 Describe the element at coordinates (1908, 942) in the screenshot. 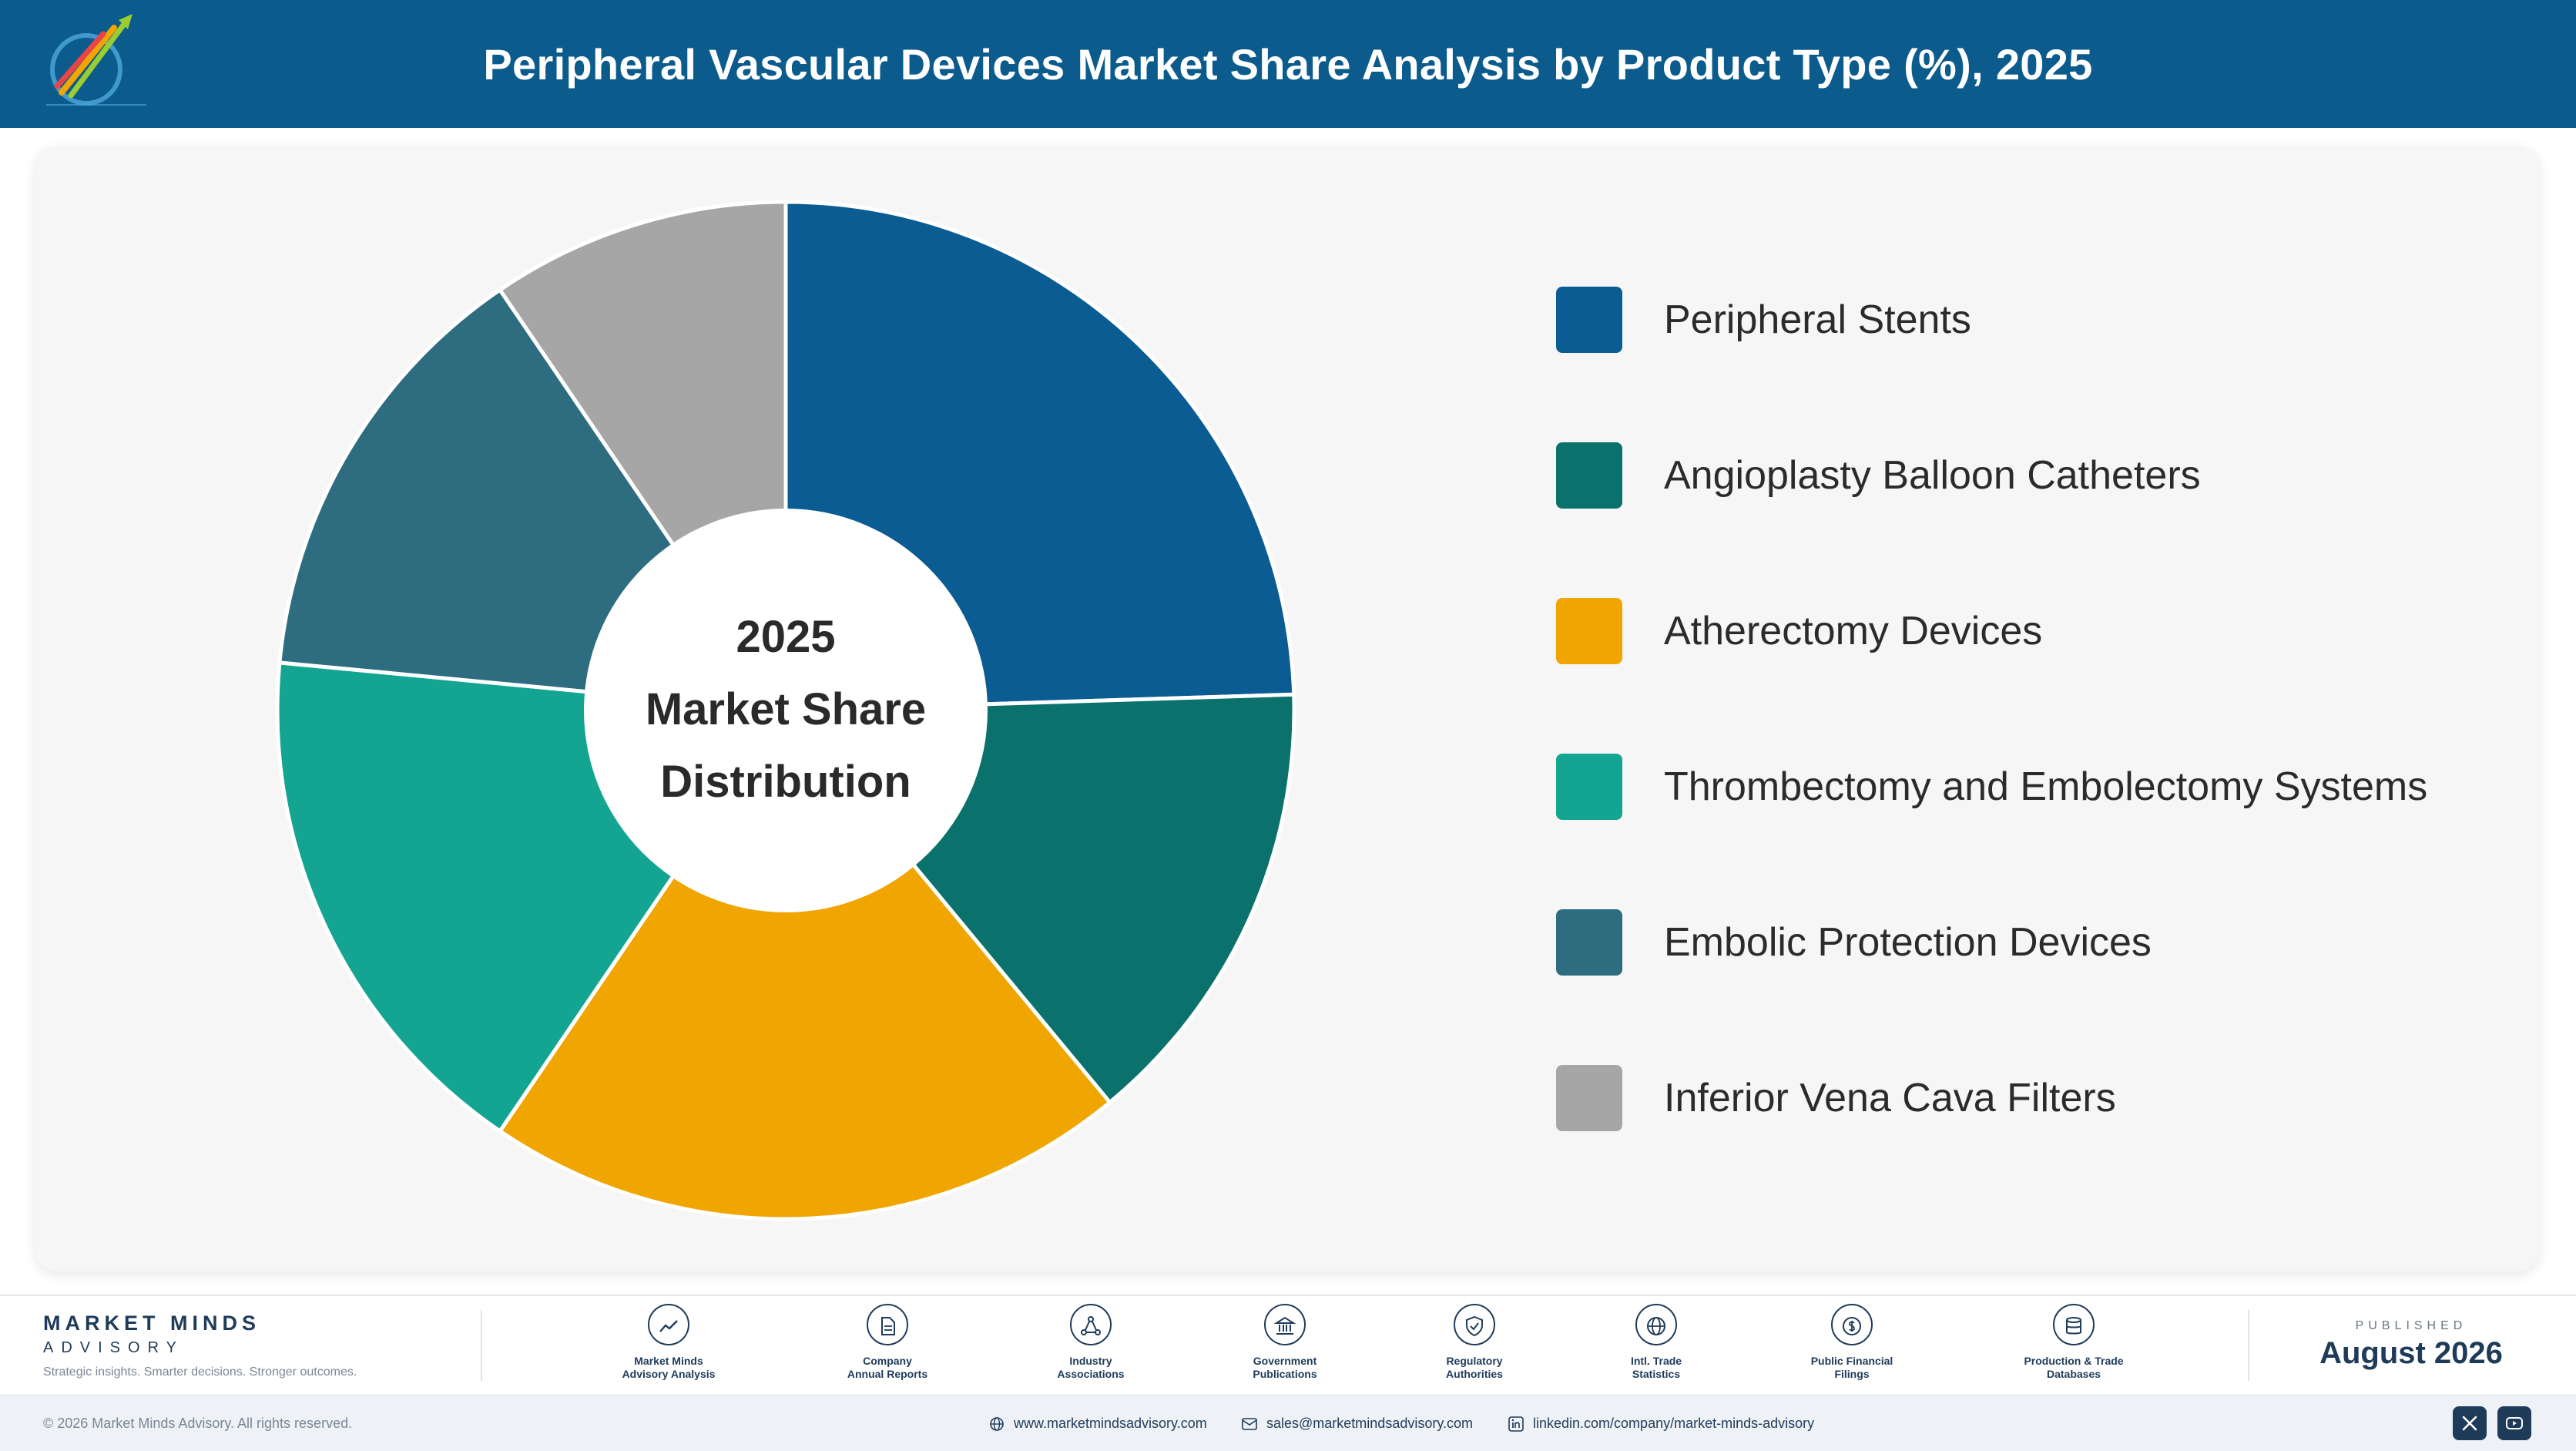

I see `legend-label: Embolic Protection Devices` at that location.